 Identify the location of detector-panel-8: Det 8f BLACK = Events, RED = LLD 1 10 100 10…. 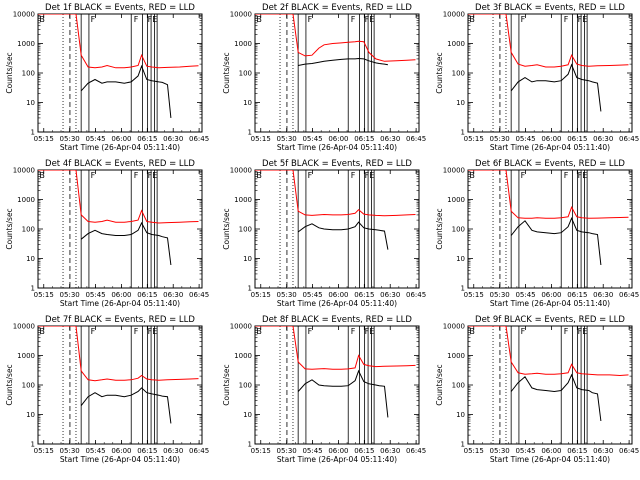
(324, 389).